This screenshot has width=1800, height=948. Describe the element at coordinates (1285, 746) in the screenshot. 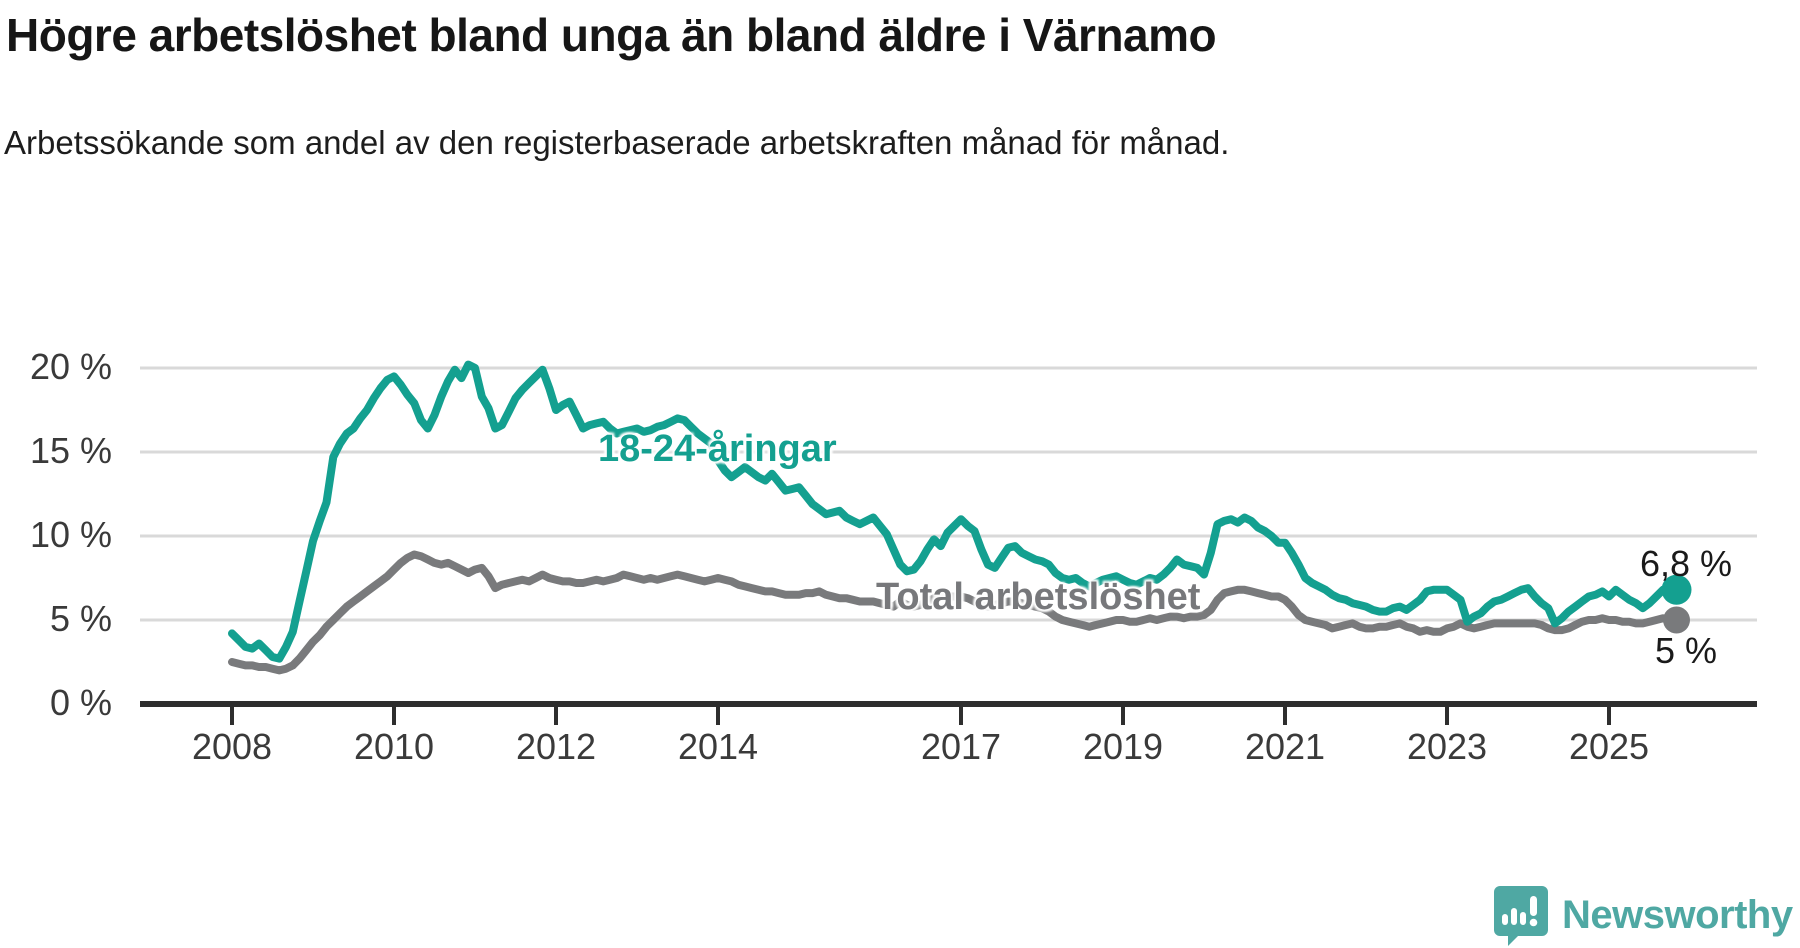

I see `x-tick-label-2021: 2021` at that location.